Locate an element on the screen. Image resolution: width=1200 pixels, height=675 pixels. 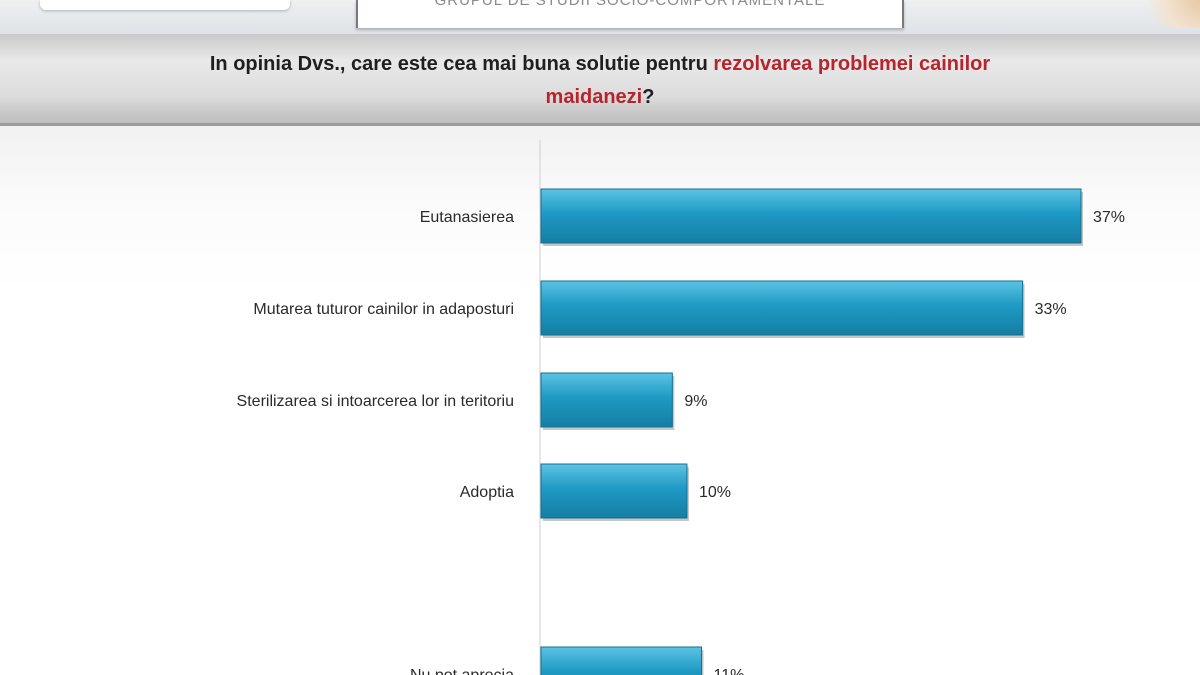
category-label: Mutarea tuturor cainilor in adaposturi is located at coordinates (383, 309).